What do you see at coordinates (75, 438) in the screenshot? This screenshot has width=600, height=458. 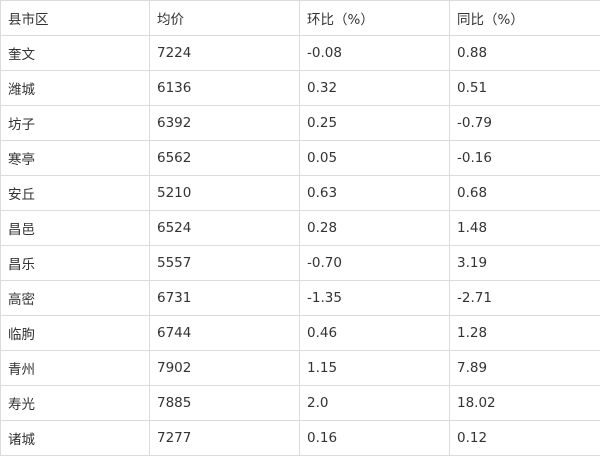 I see `county-cell: 诸城` at bounding box center [75, 438].